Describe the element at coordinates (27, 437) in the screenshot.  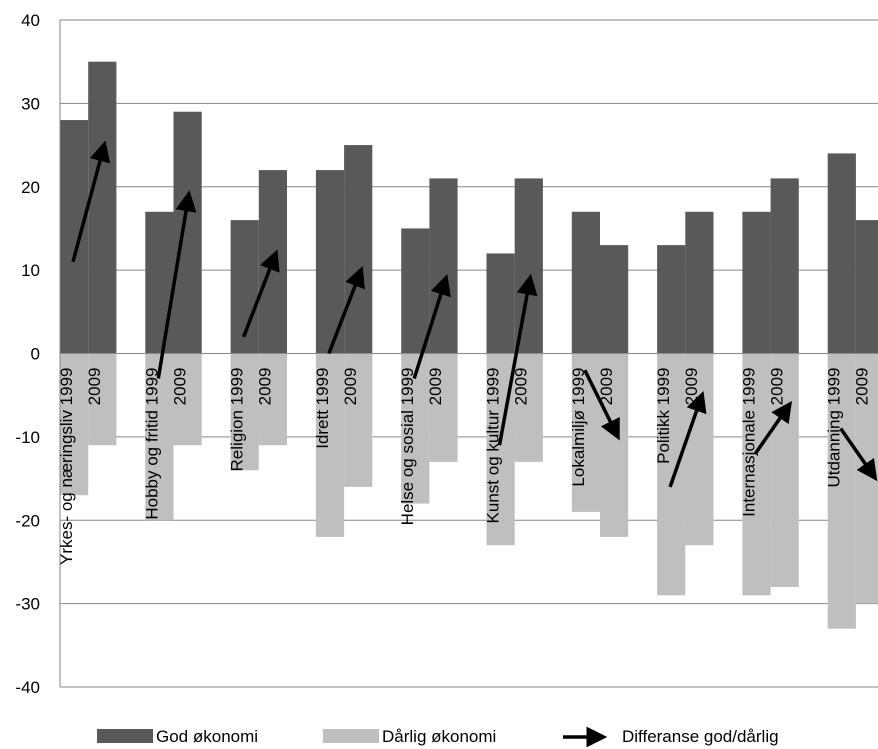
I see `y-tick-label: -10` at that location.